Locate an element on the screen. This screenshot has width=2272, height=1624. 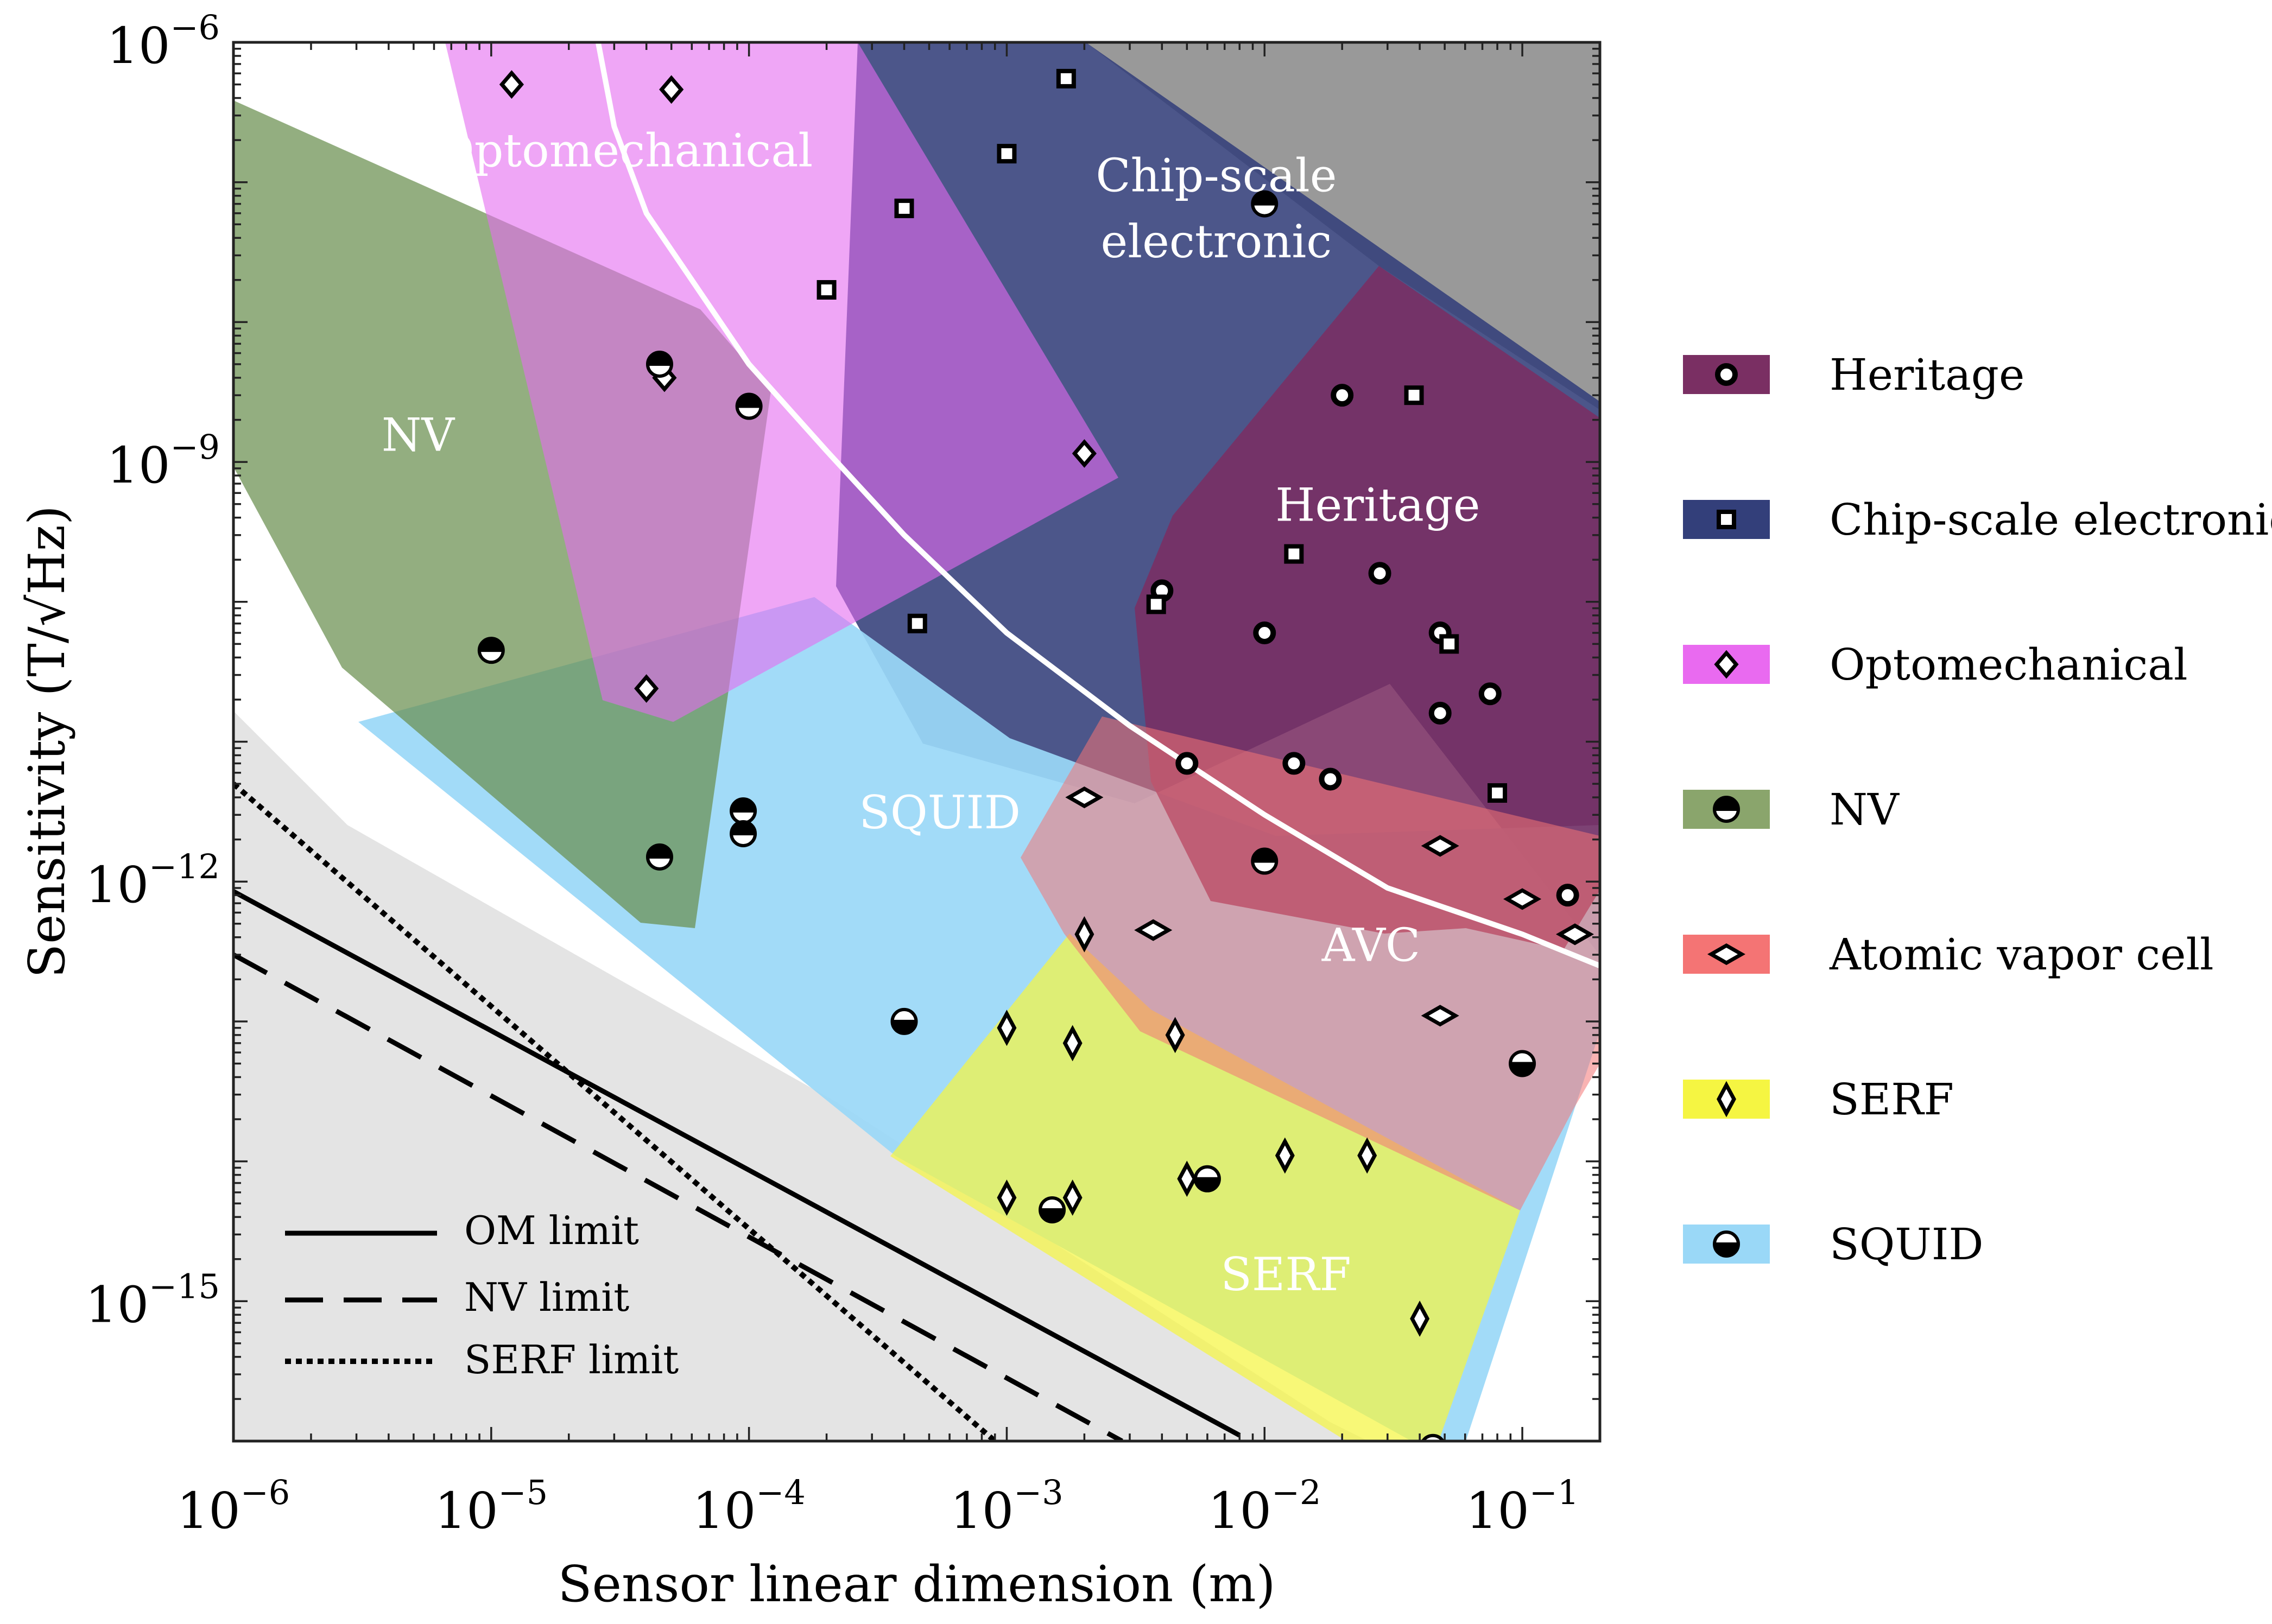
legend-item-heritage: Heritage is located at coordinates (1854, 375).